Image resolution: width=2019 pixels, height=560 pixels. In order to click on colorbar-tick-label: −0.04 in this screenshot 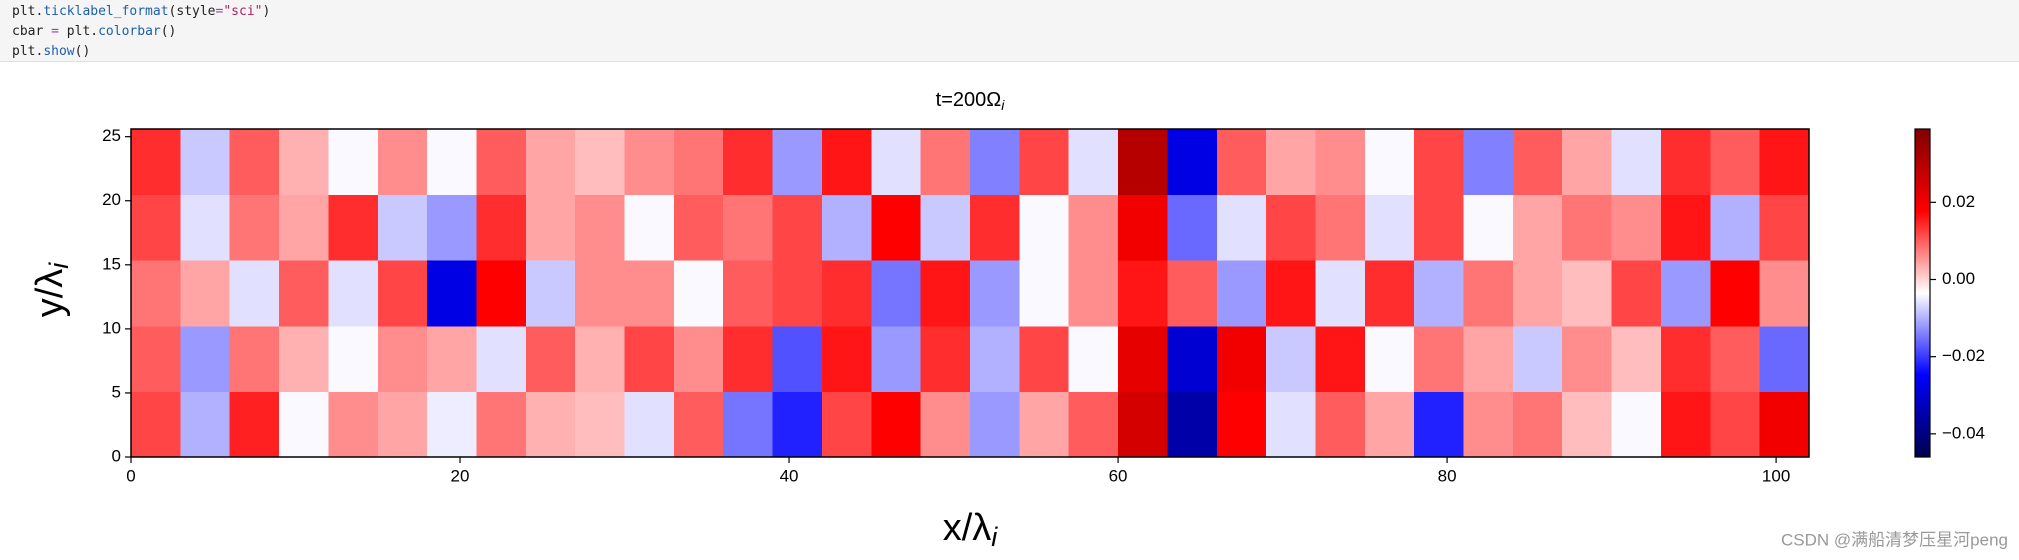, I will do `click(1963, 432)`.